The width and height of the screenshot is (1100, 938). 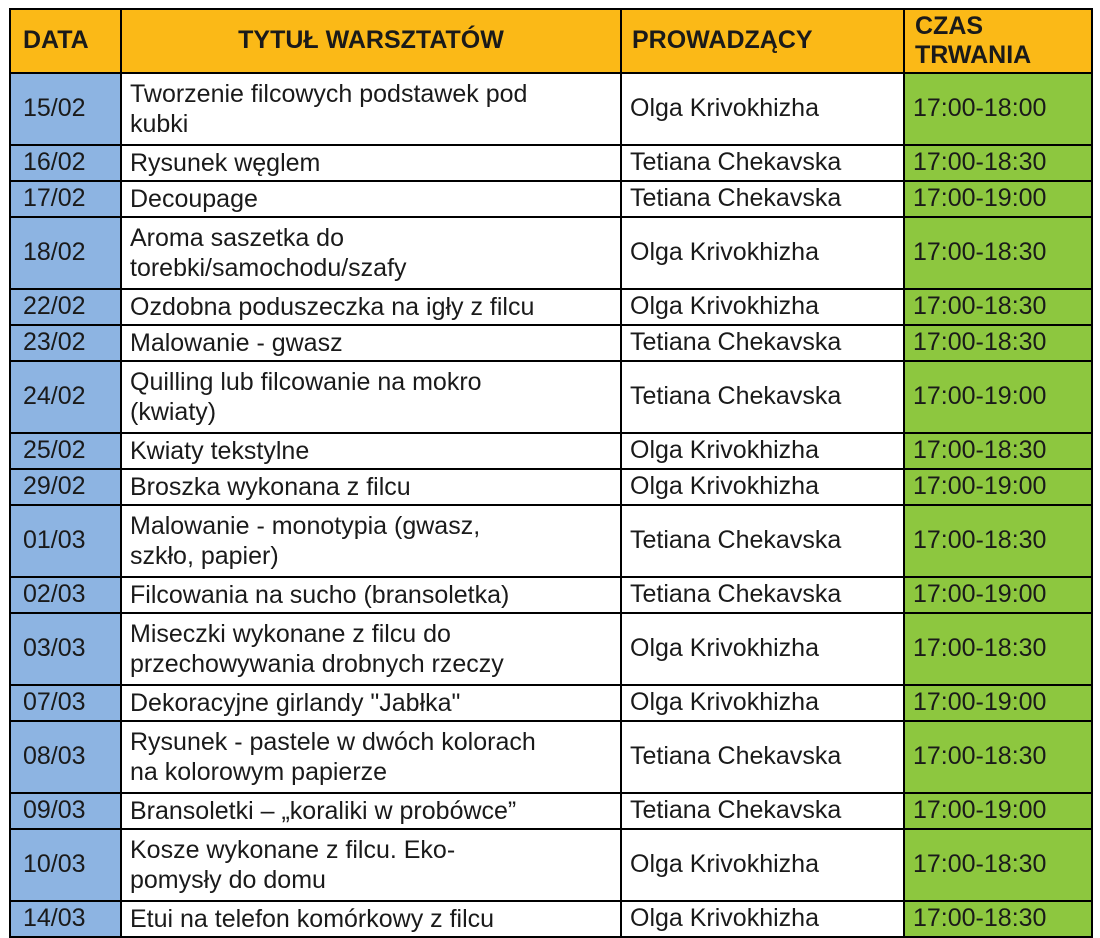 I want to click on date-cell: 01/03, so click(x=65, y=540).